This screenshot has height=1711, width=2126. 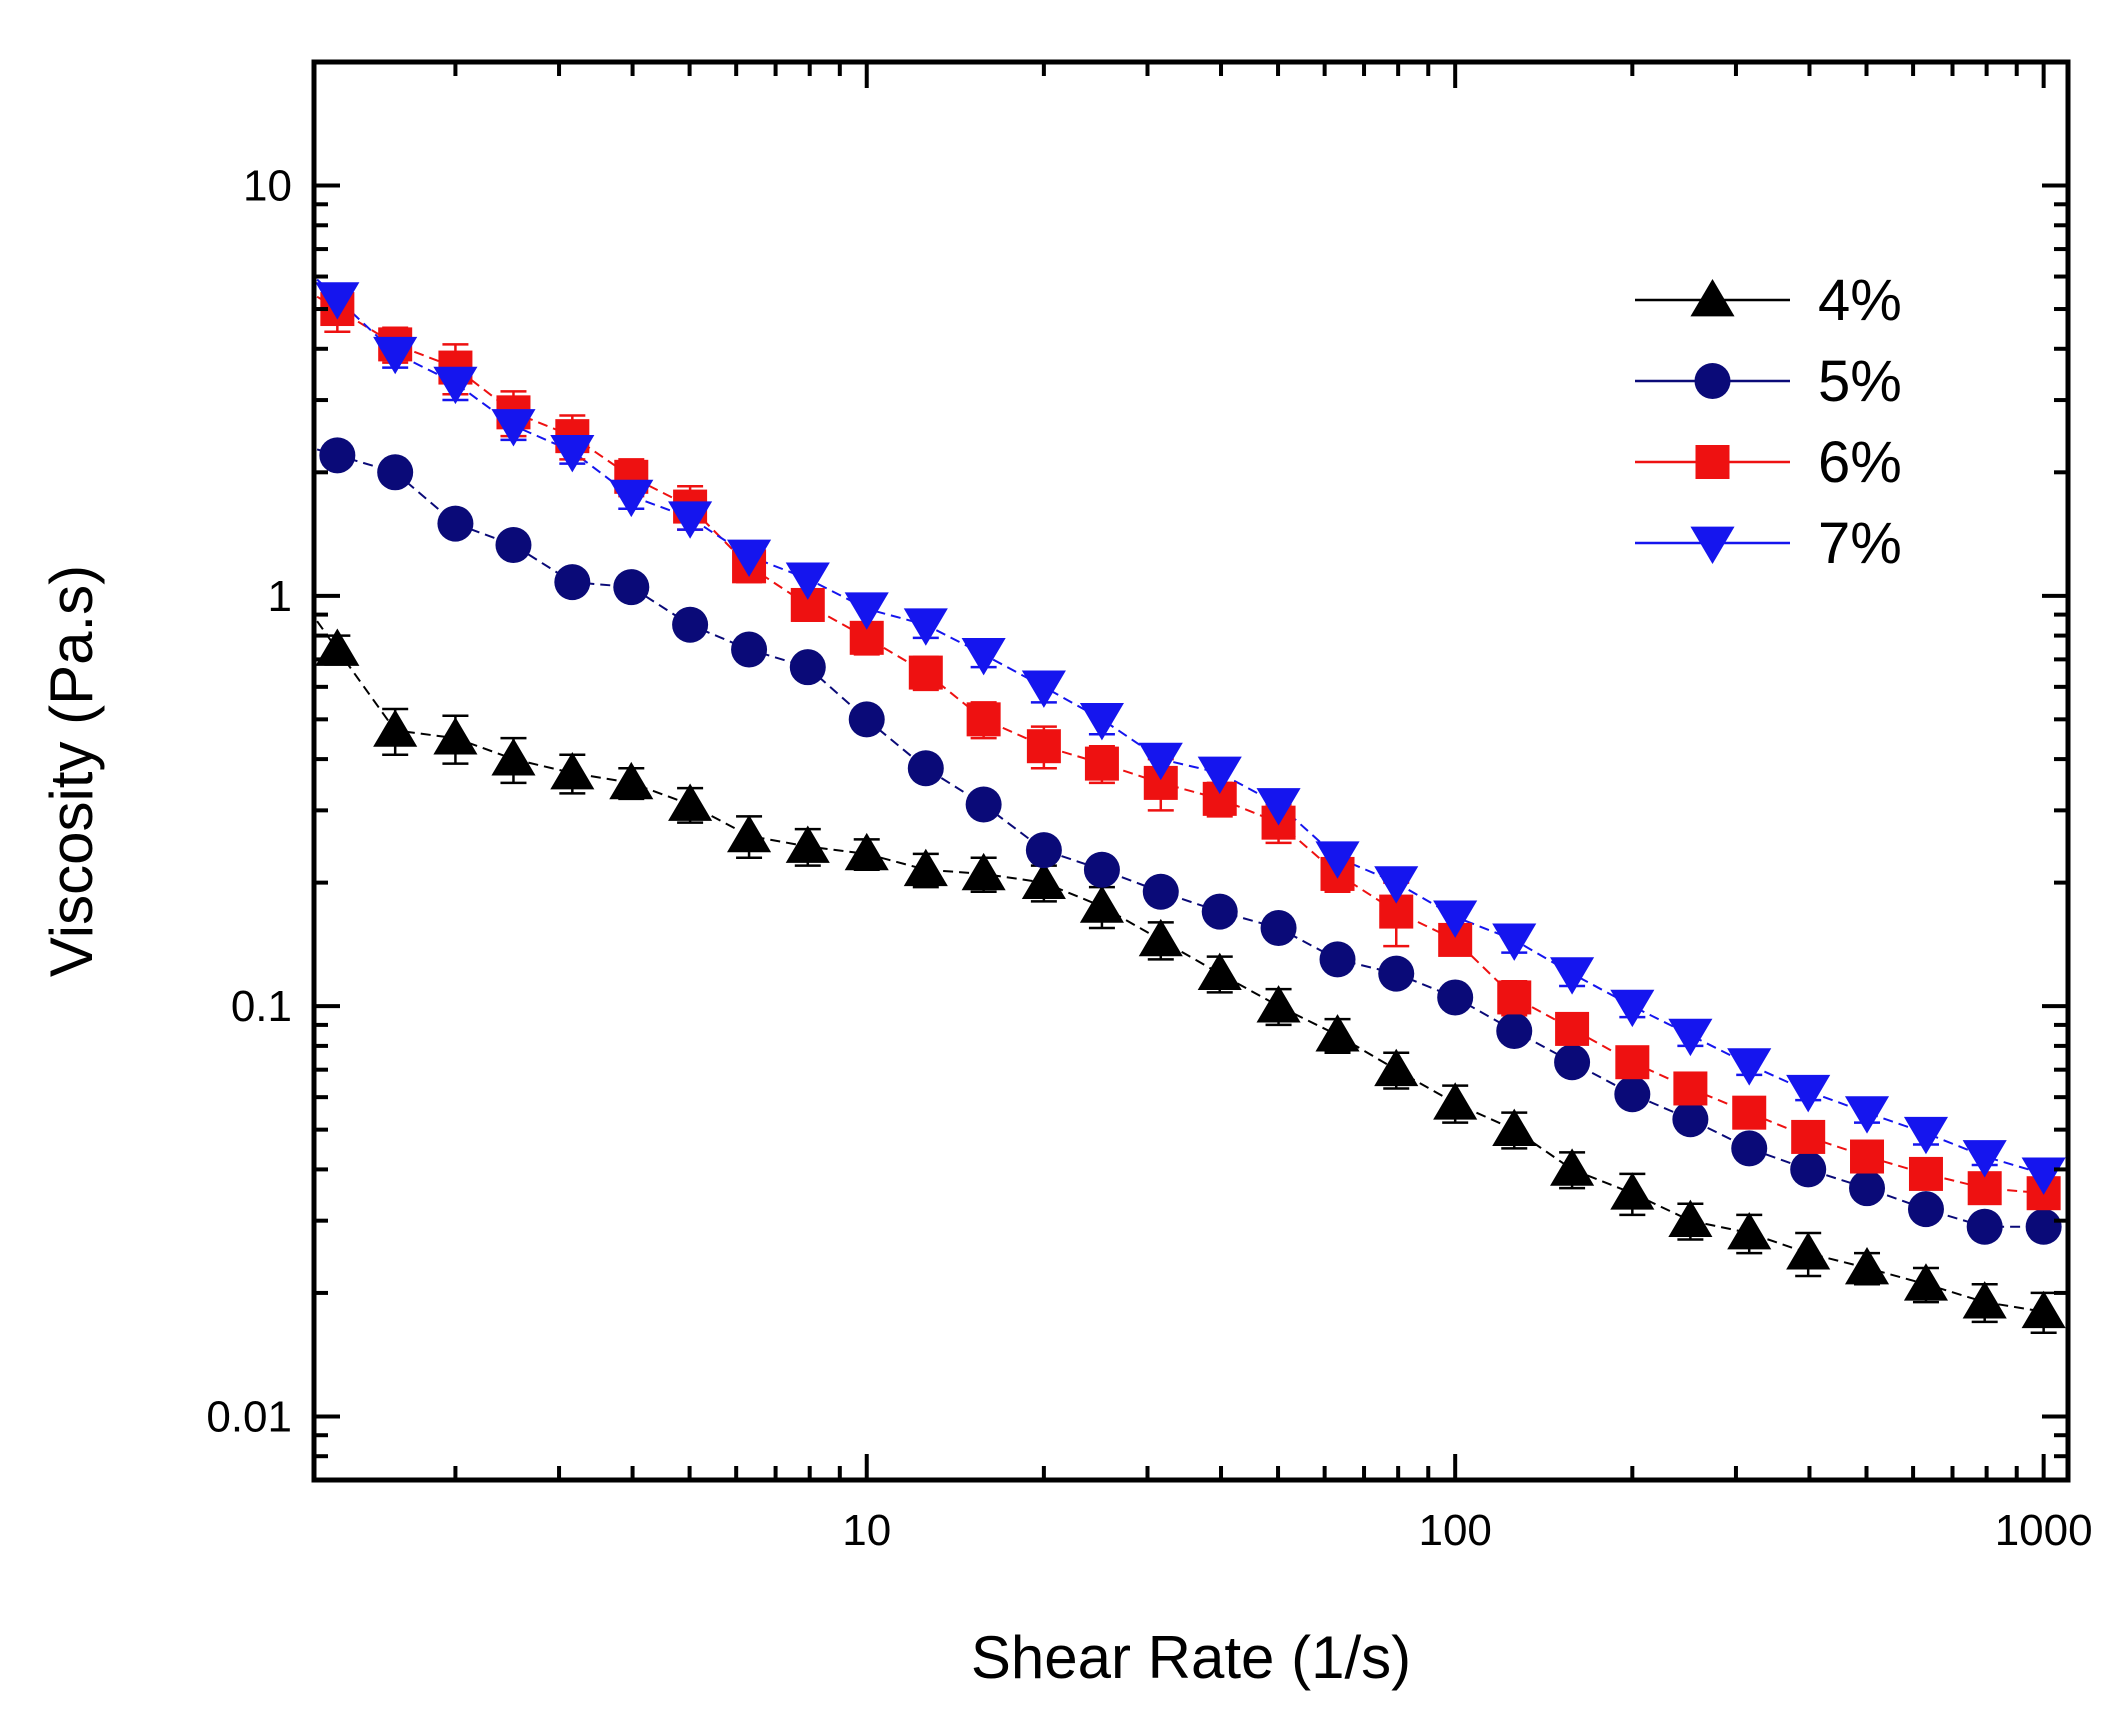 I want to click on legend-label: 5%, so click(x=1860, y=381).